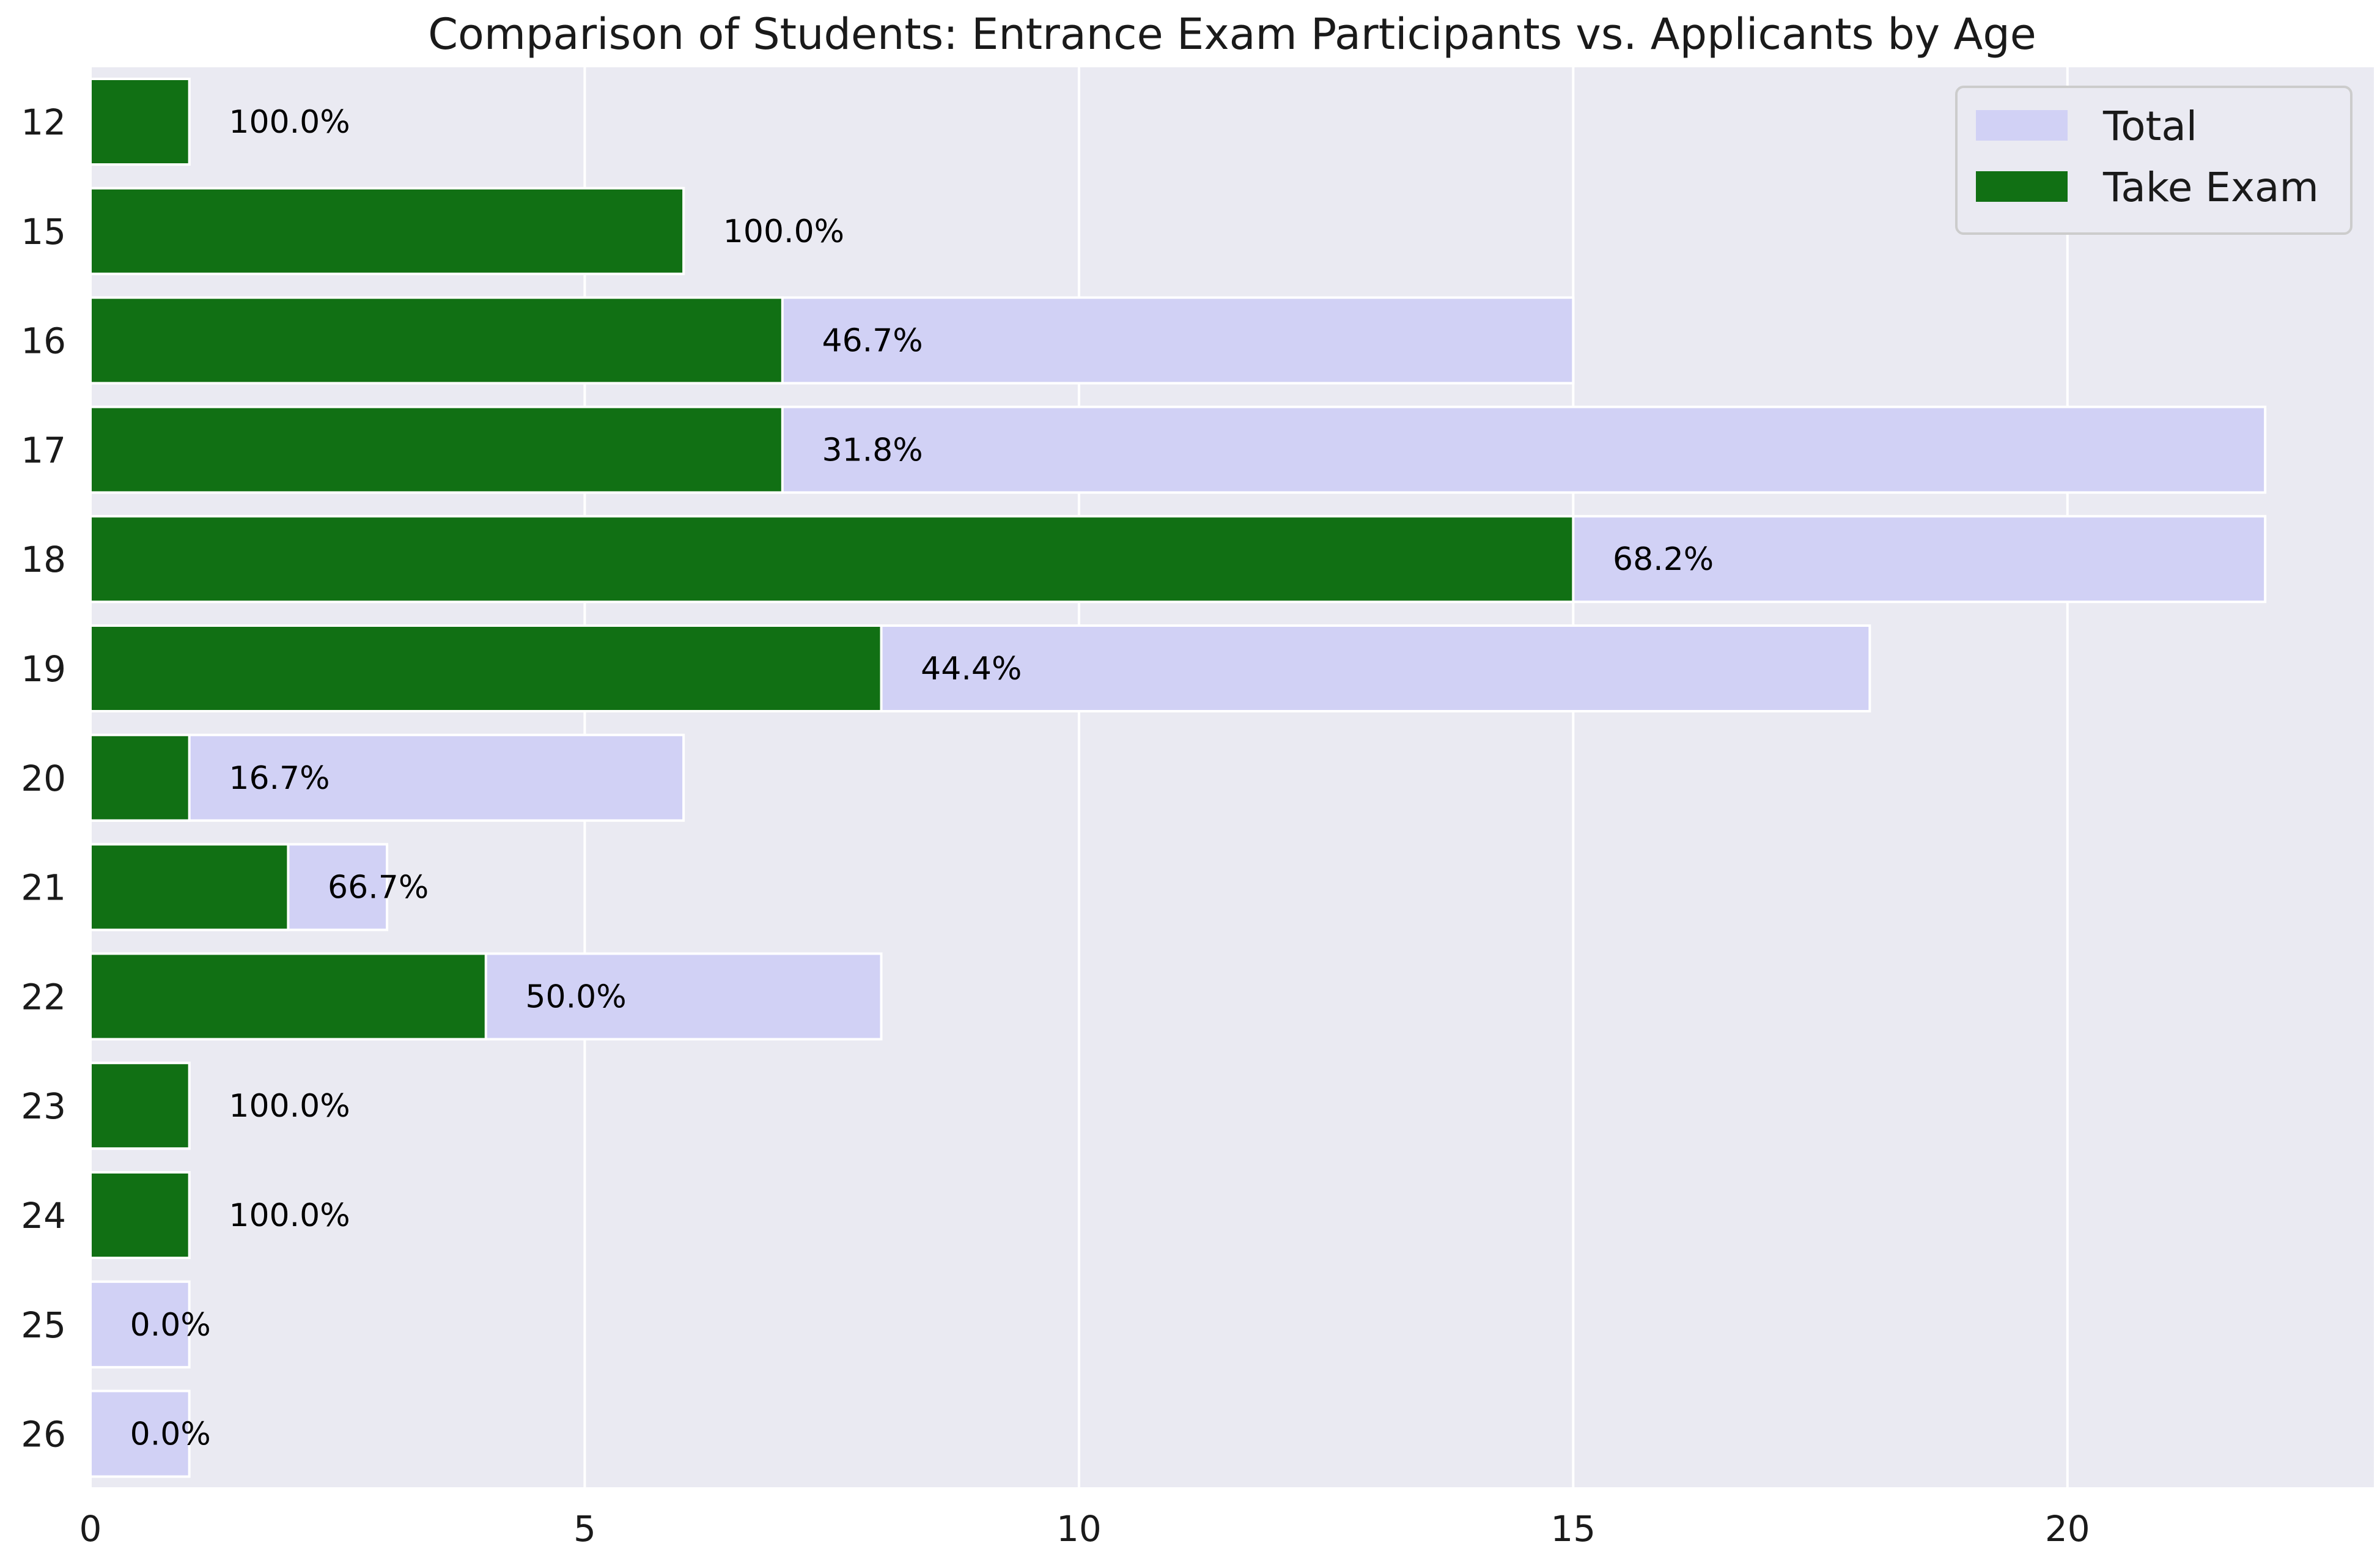 The width and height of the screenshot is (2380, 1560). I want to click on y-tick-label: 20, so click(43, 778).